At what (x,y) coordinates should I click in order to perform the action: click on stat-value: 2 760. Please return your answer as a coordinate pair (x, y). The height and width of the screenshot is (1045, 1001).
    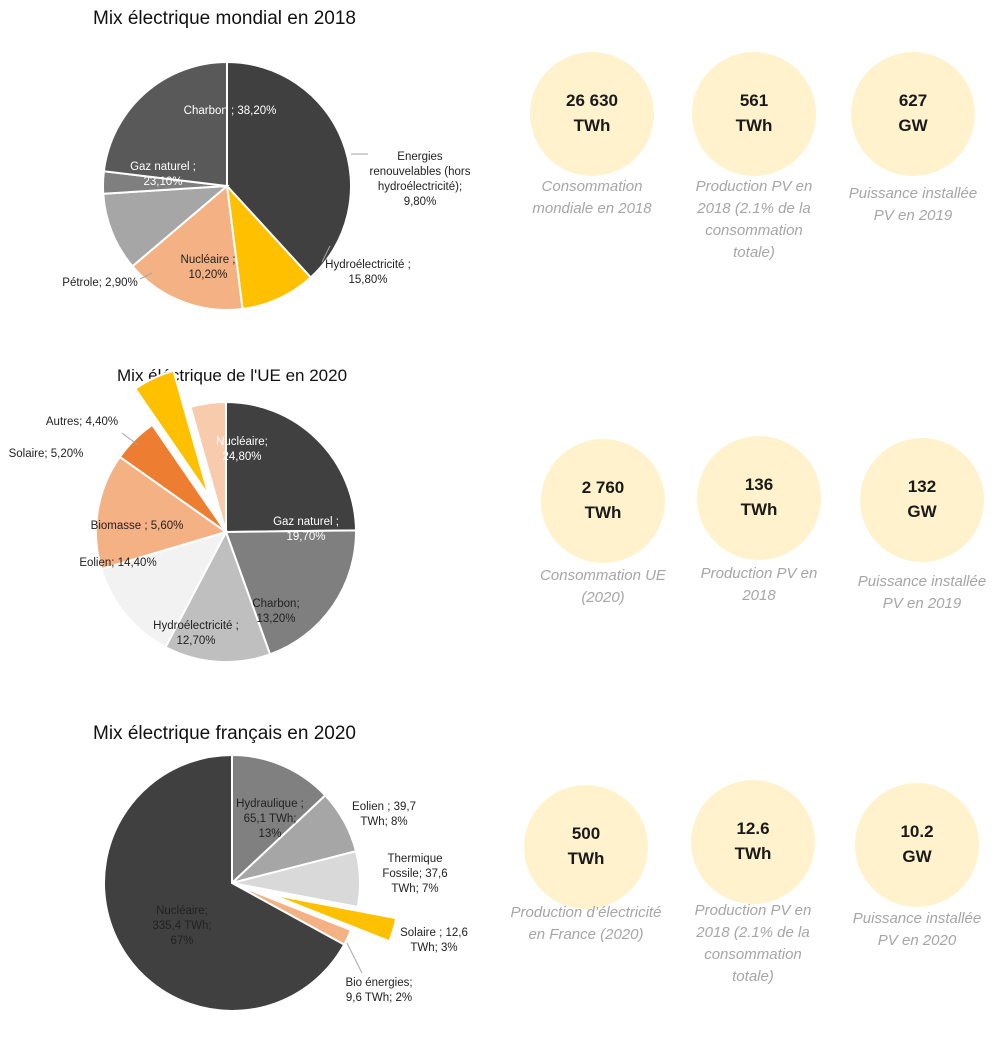
    Looking at the image, I should click on (603, 488).